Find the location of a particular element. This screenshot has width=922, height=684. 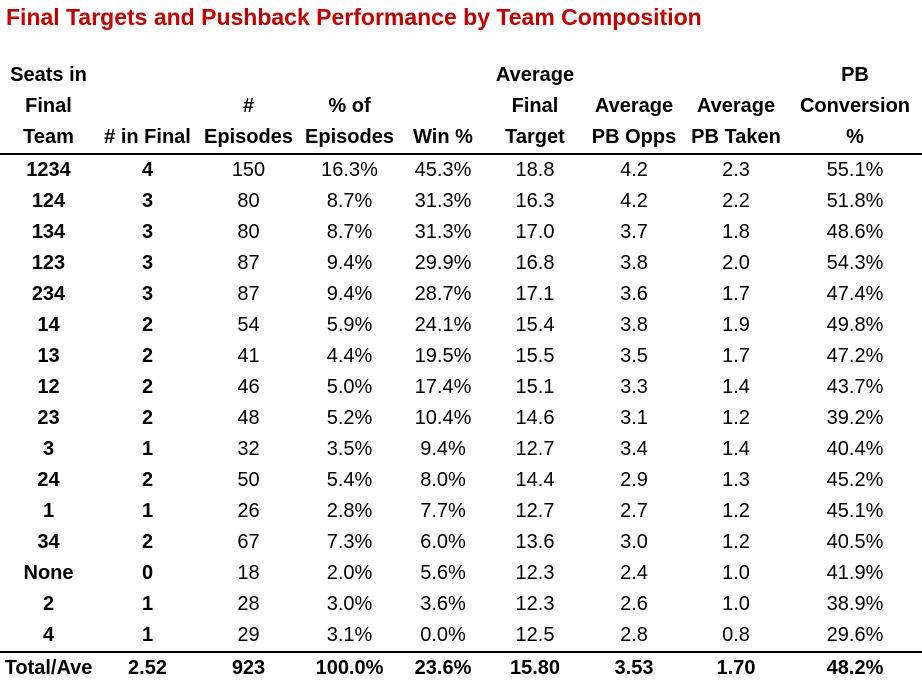

header-average-final-target: Average Final Target is located at coordinates (535, 107).